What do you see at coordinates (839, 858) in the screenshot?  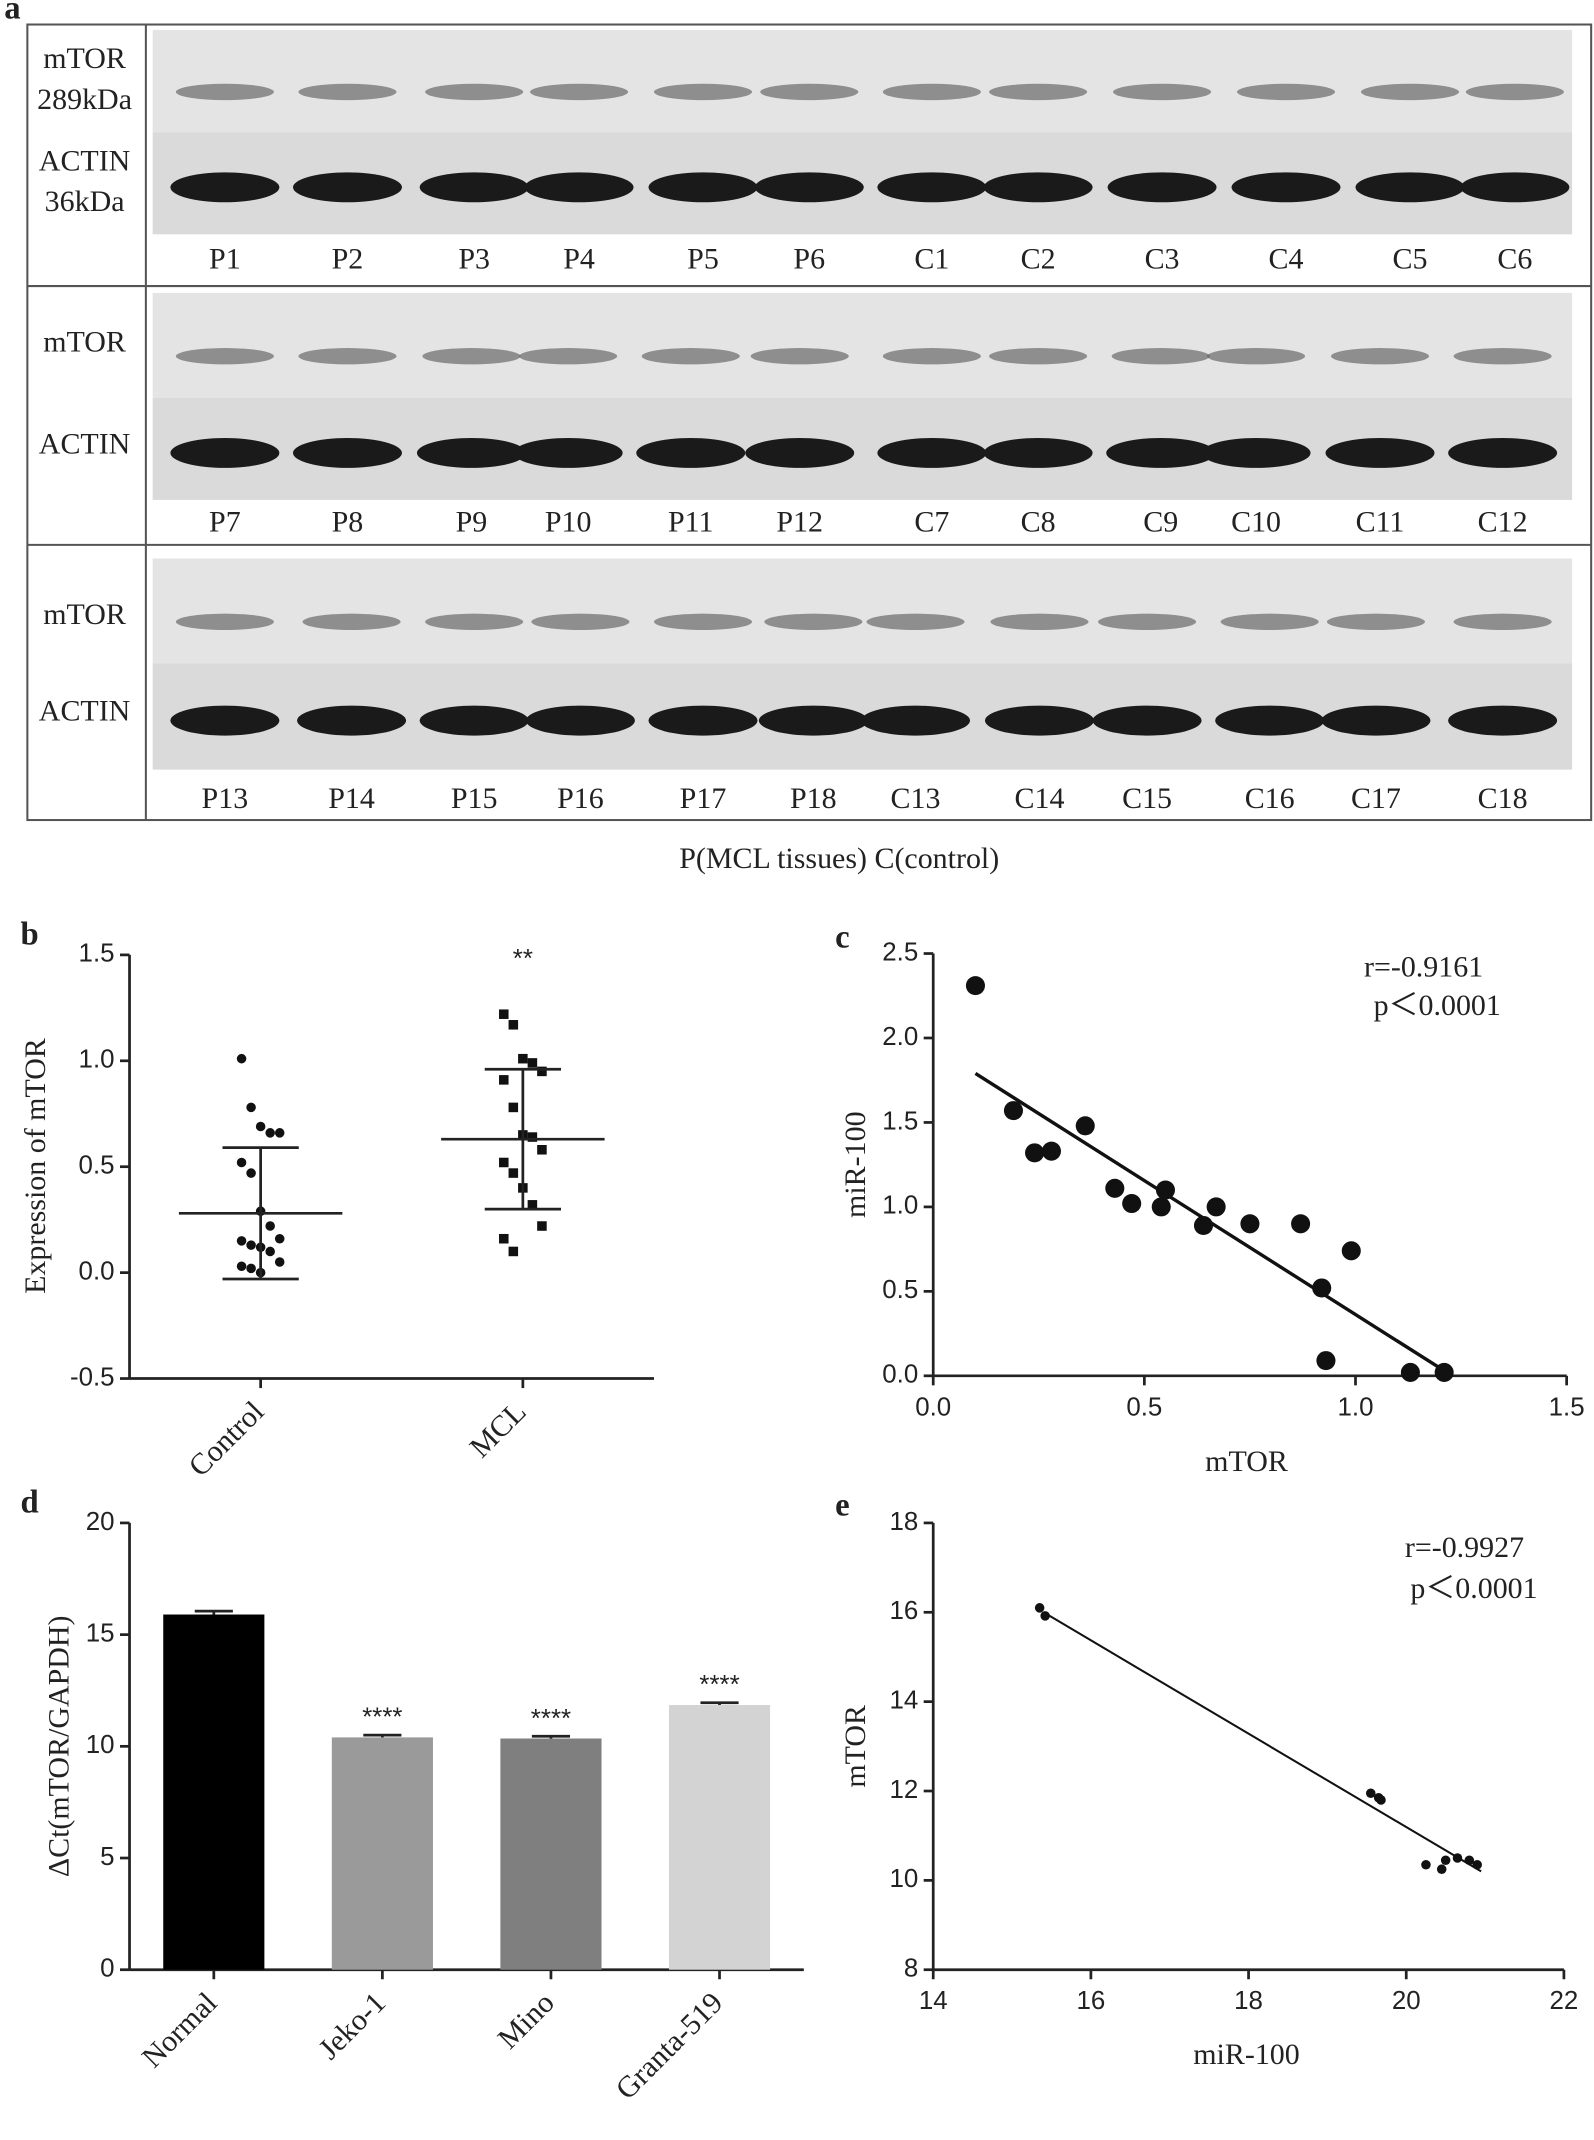 I see `blot-caption: P(MCL tissues) C(control)` at bounding box center [839, 858].